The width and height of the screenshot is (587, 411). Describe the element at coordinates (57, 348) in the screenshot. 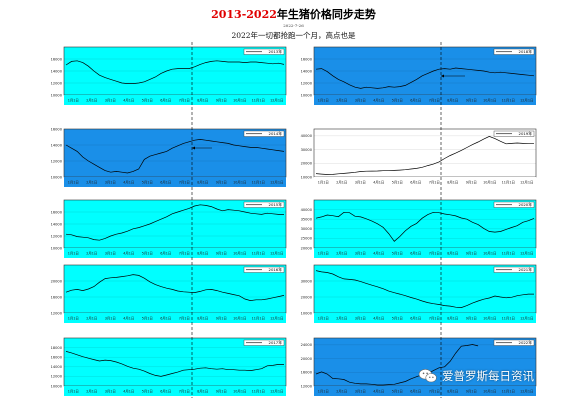

I see `y-tick-label: 18000` at that location.